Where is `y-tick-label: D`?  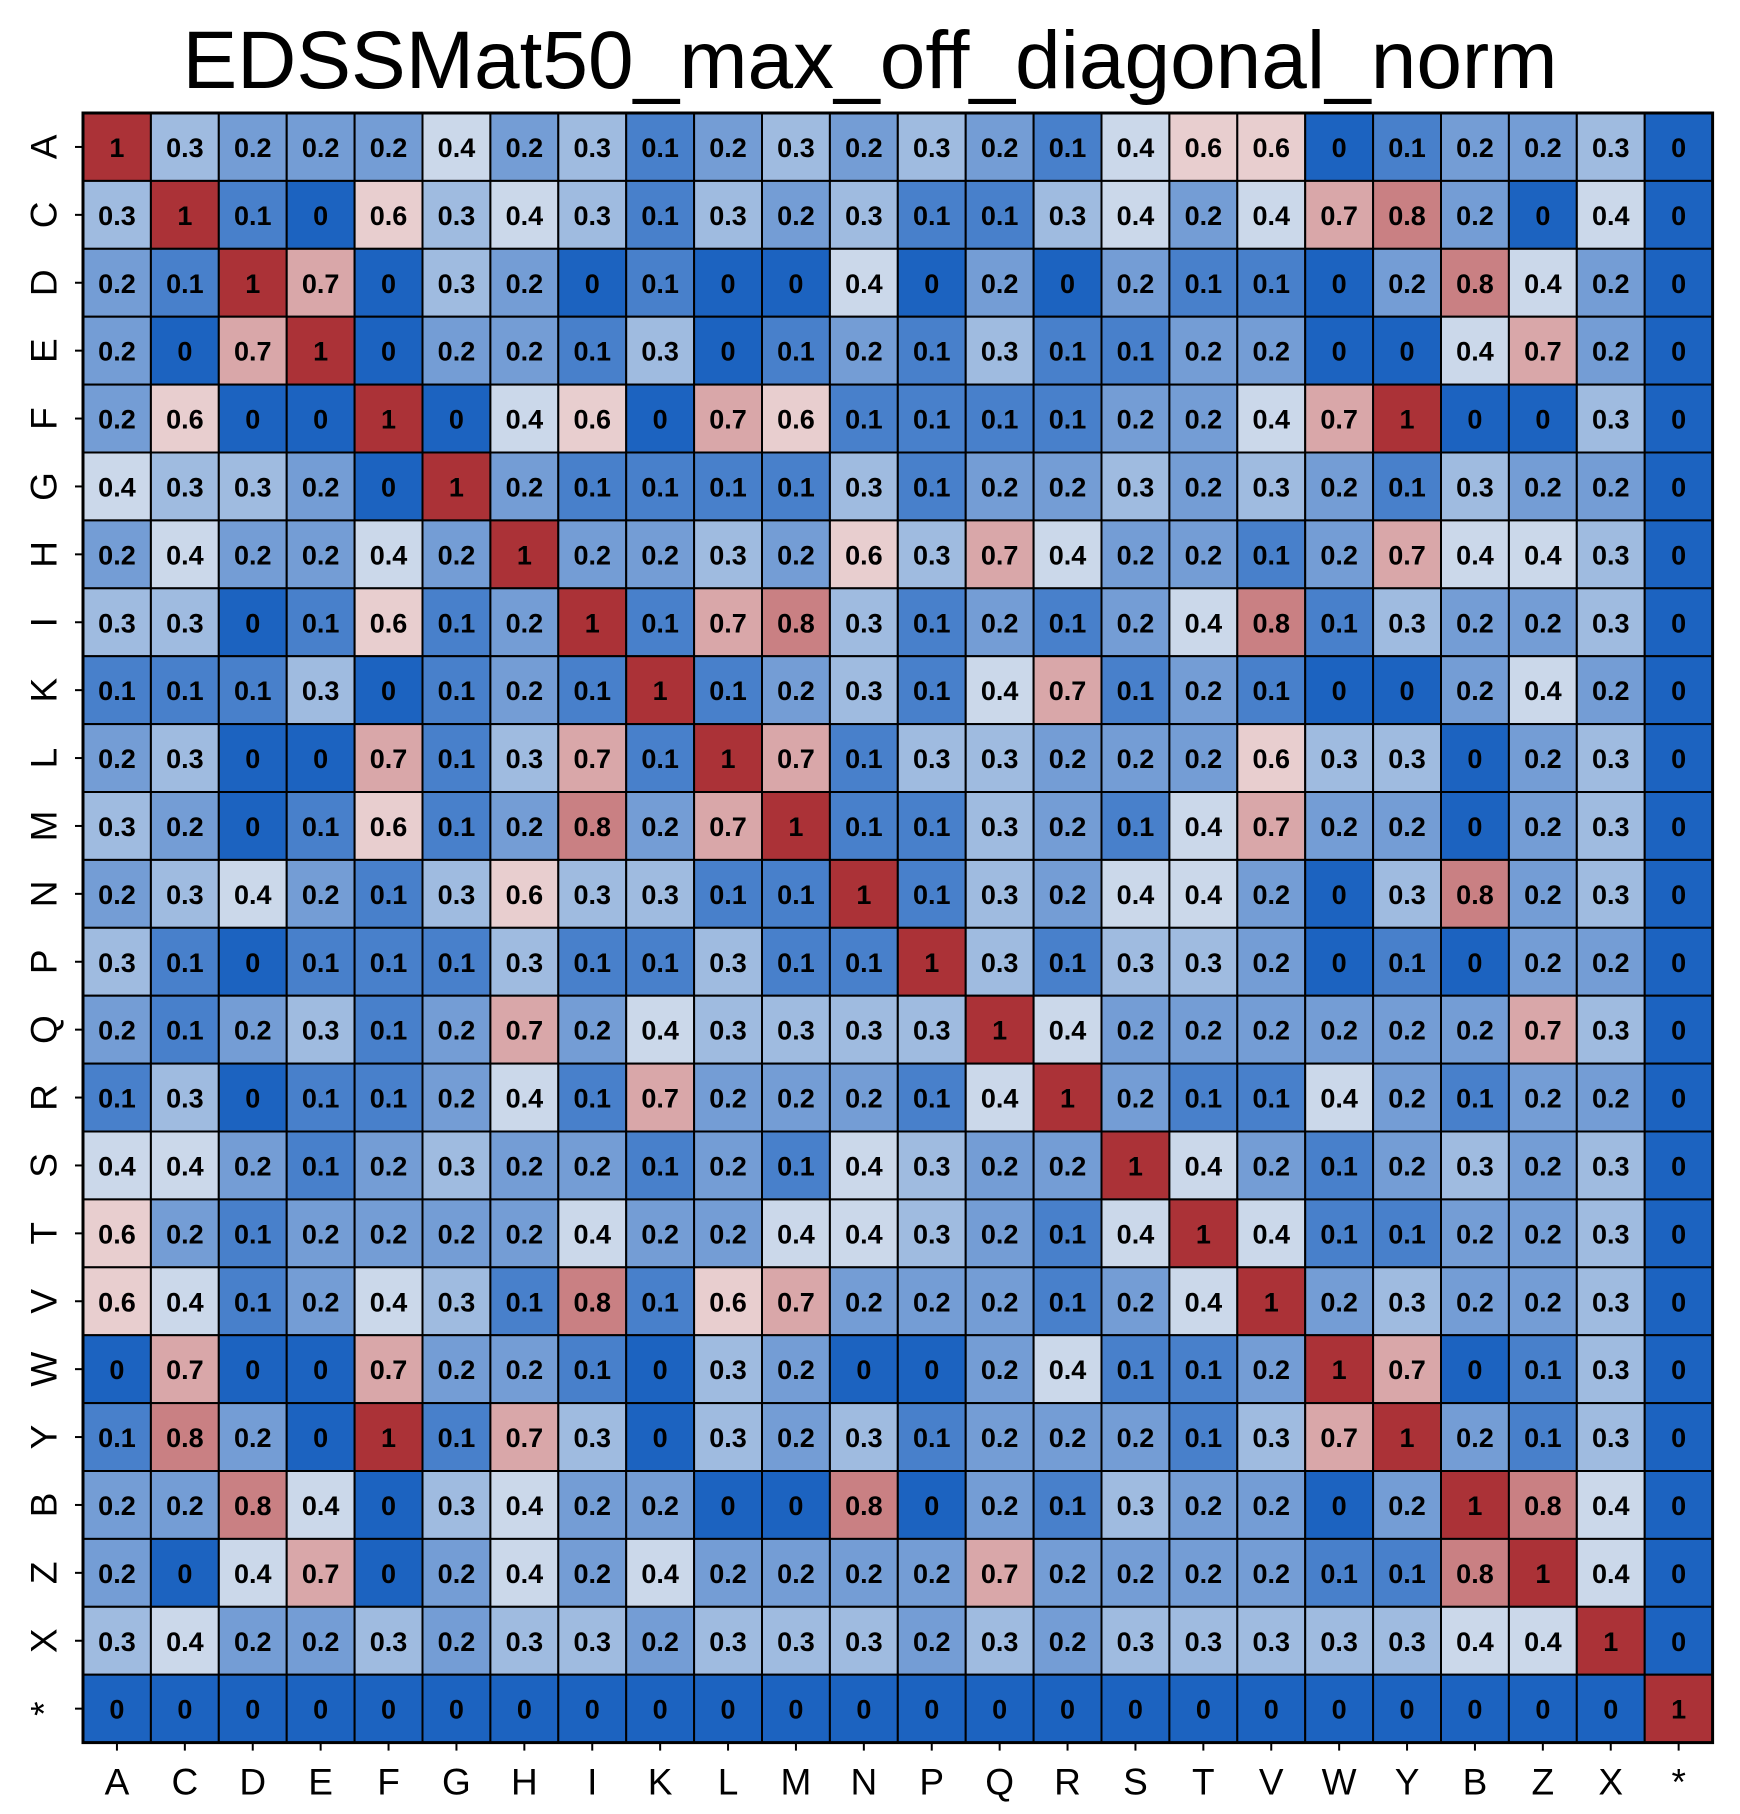 y-tick-label: D is located at coordinates (44, 282).